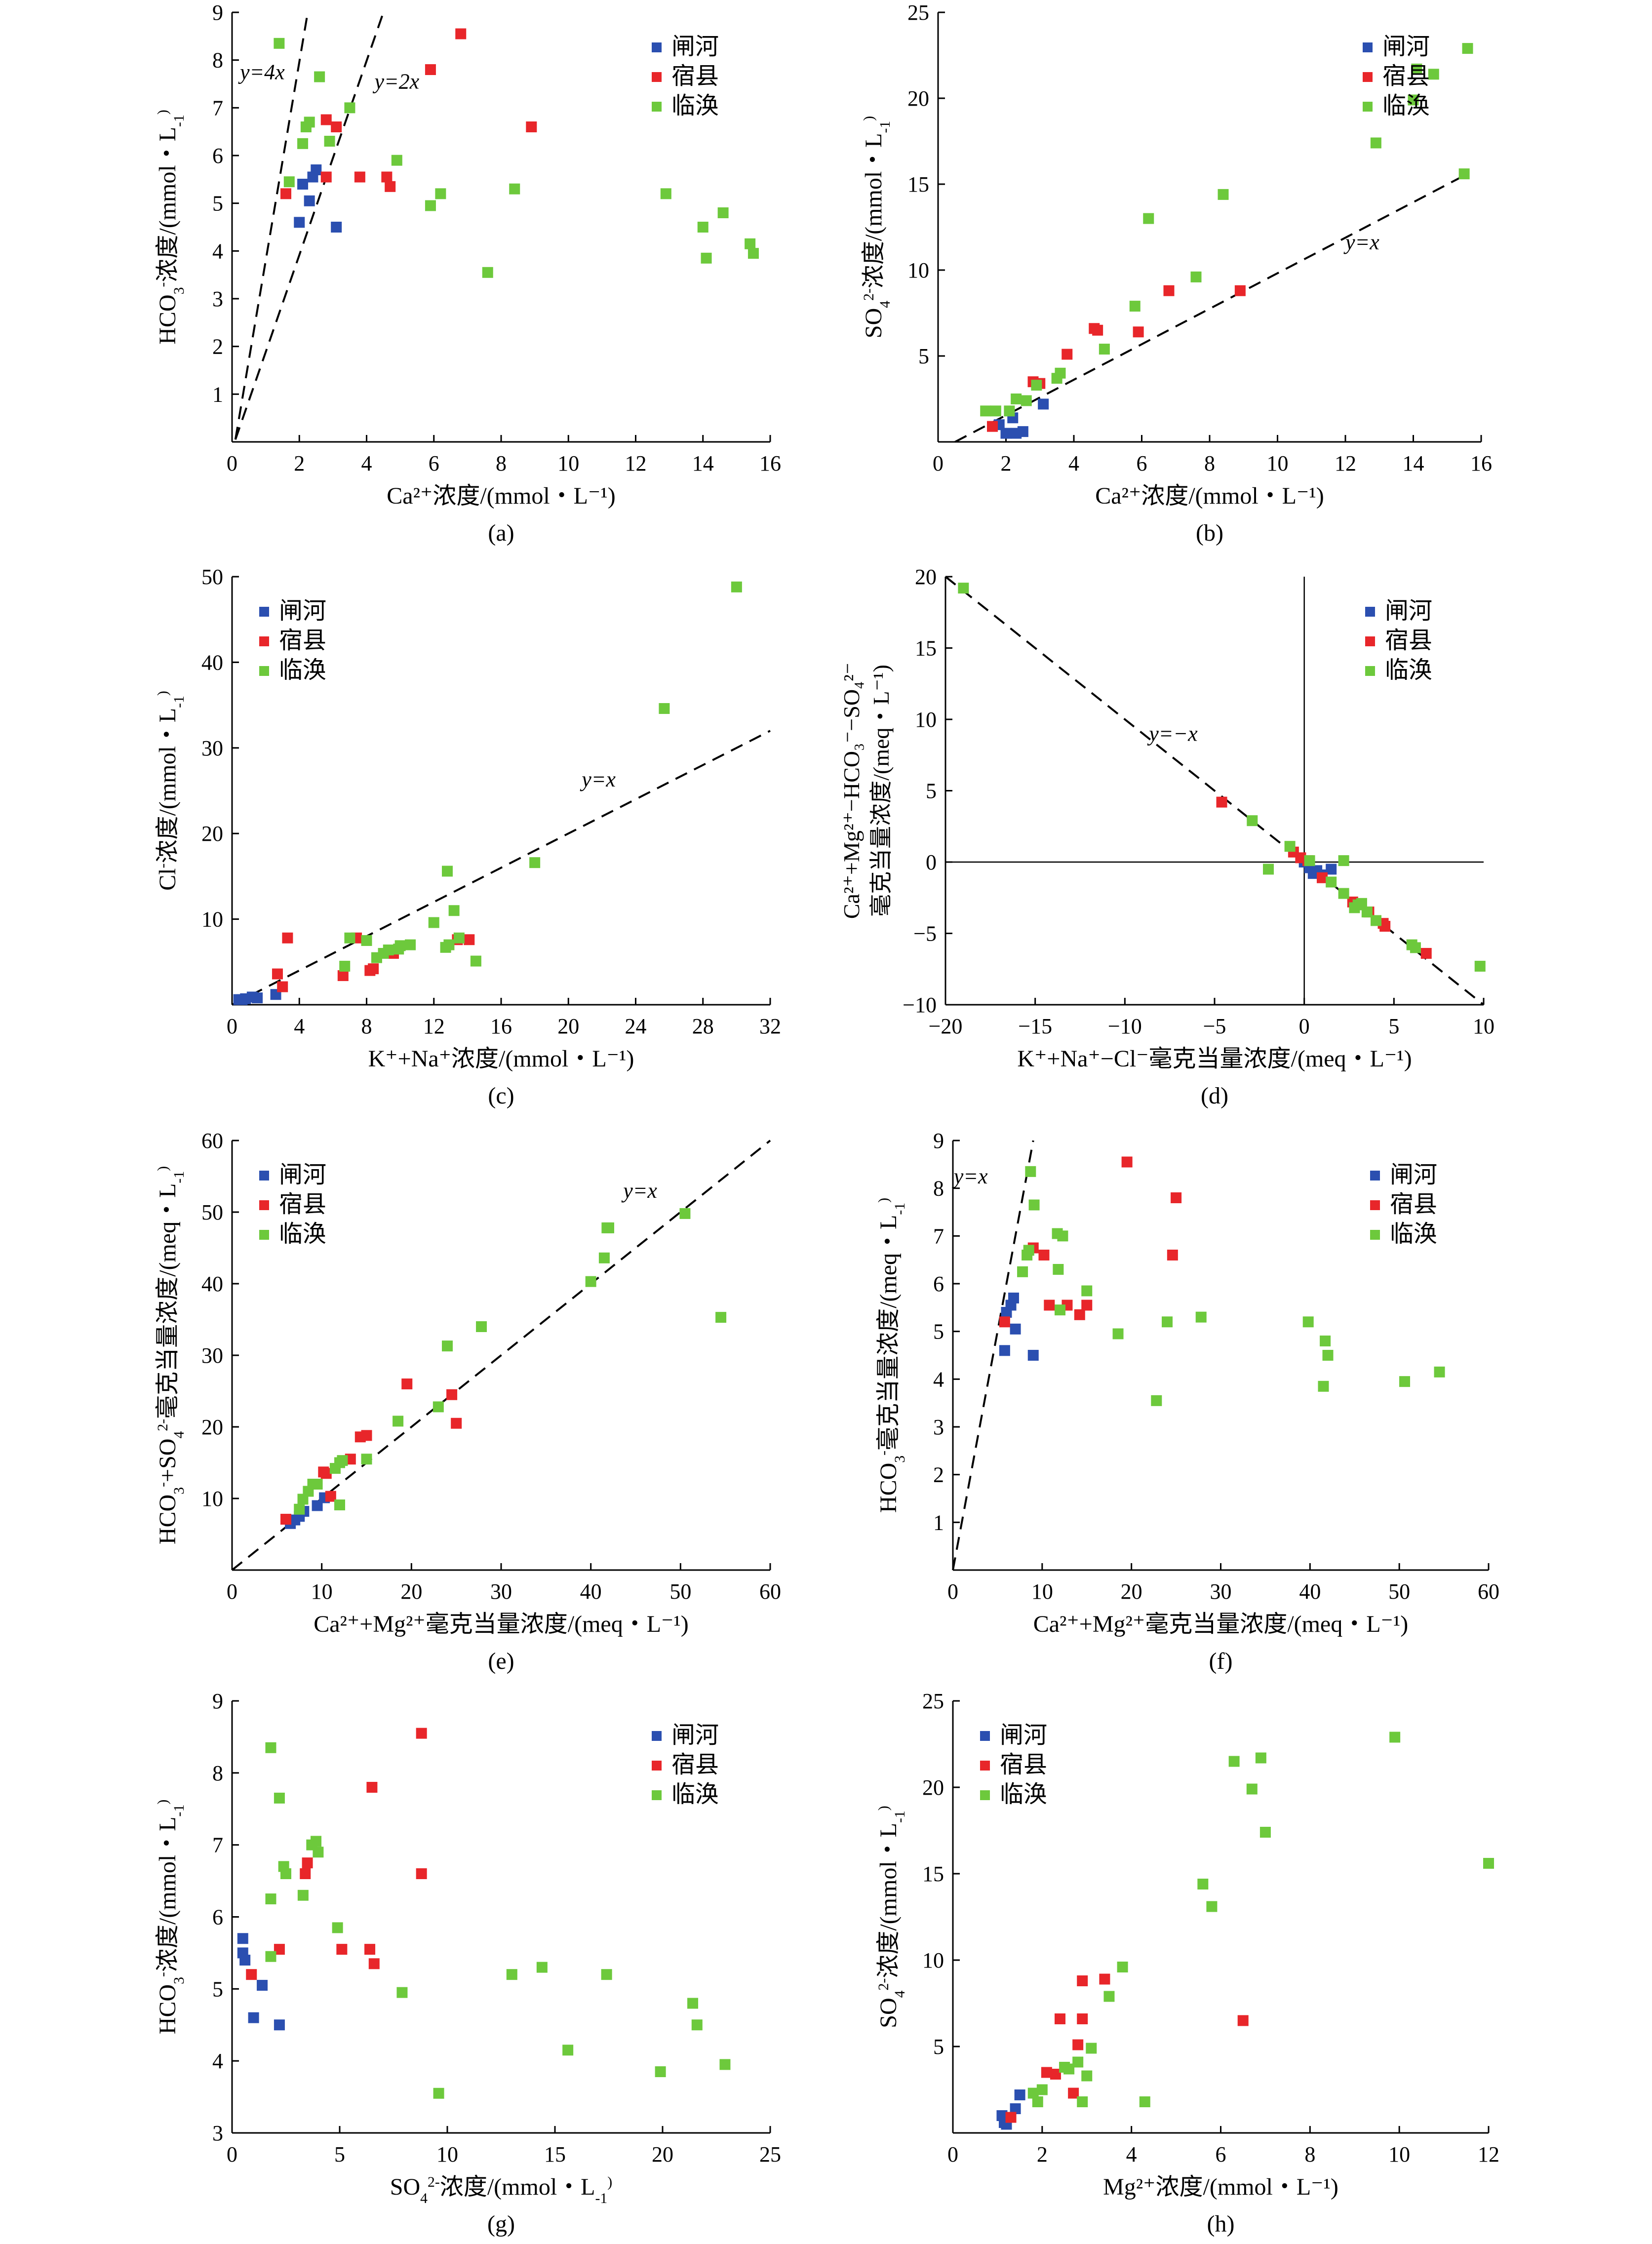 The height and width of the screenshot is (2244, 1652). Describe the element at coordinates (424, 2198) in the screenshot. I see `label-subscript: 4` at that location.